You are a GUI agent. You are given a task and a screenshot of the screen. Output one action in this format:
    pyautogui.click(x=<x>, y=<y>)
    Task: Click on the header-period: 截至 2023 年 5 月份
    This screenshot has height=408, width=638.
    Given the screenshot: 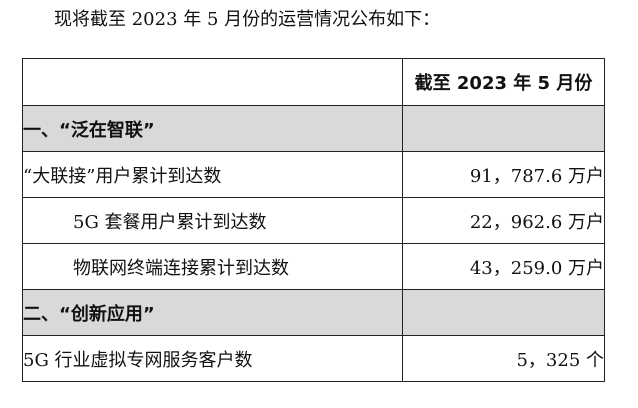 What is the action you would take?
    pyautogui.click(x=503, y=82)
    